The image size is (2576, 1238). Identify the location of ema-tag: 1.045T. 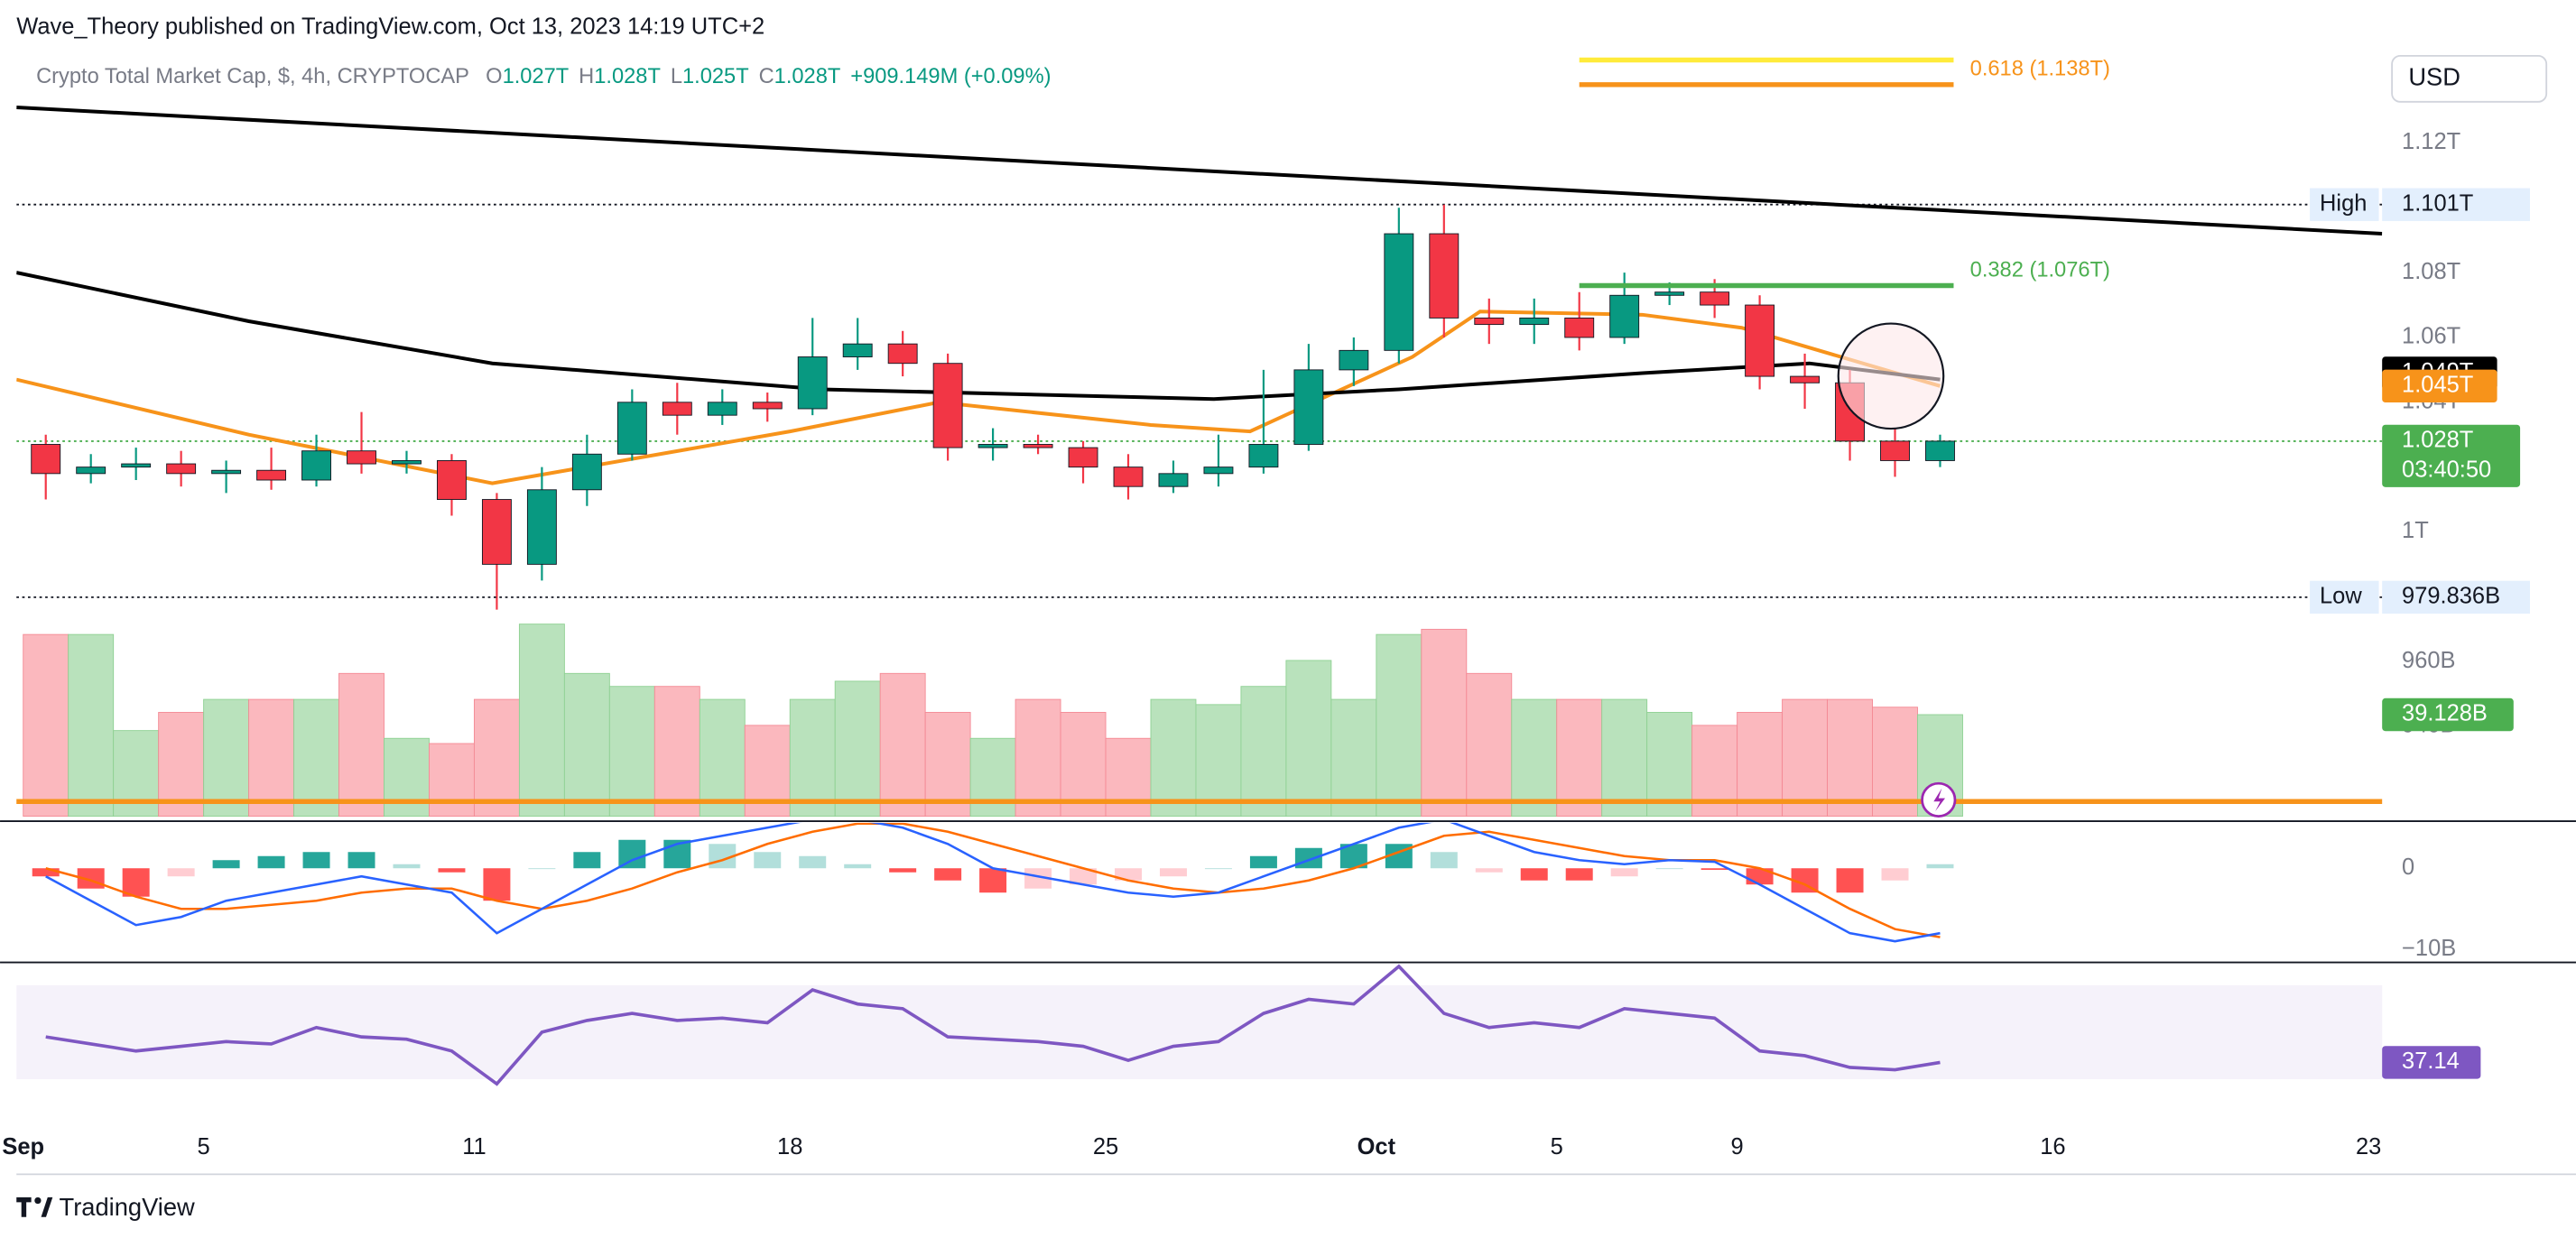
(2437, 385).